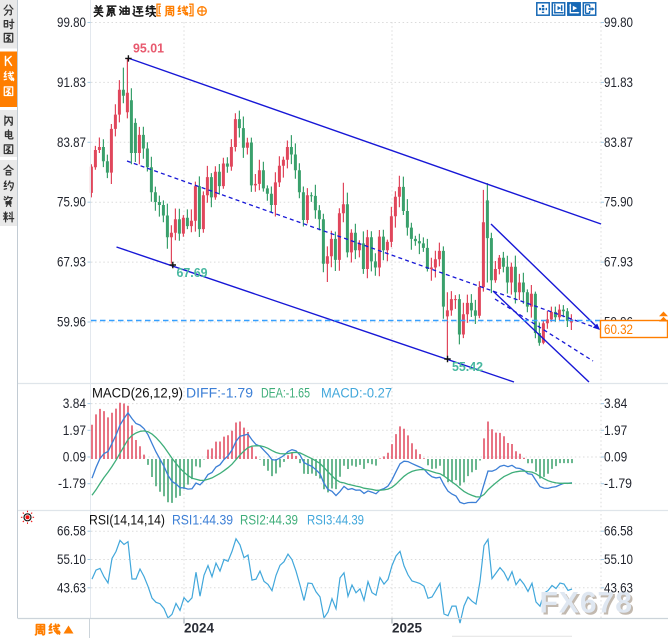 The image size is (668, 638). I want to click on svg-text: 2024, so click(199, 628).